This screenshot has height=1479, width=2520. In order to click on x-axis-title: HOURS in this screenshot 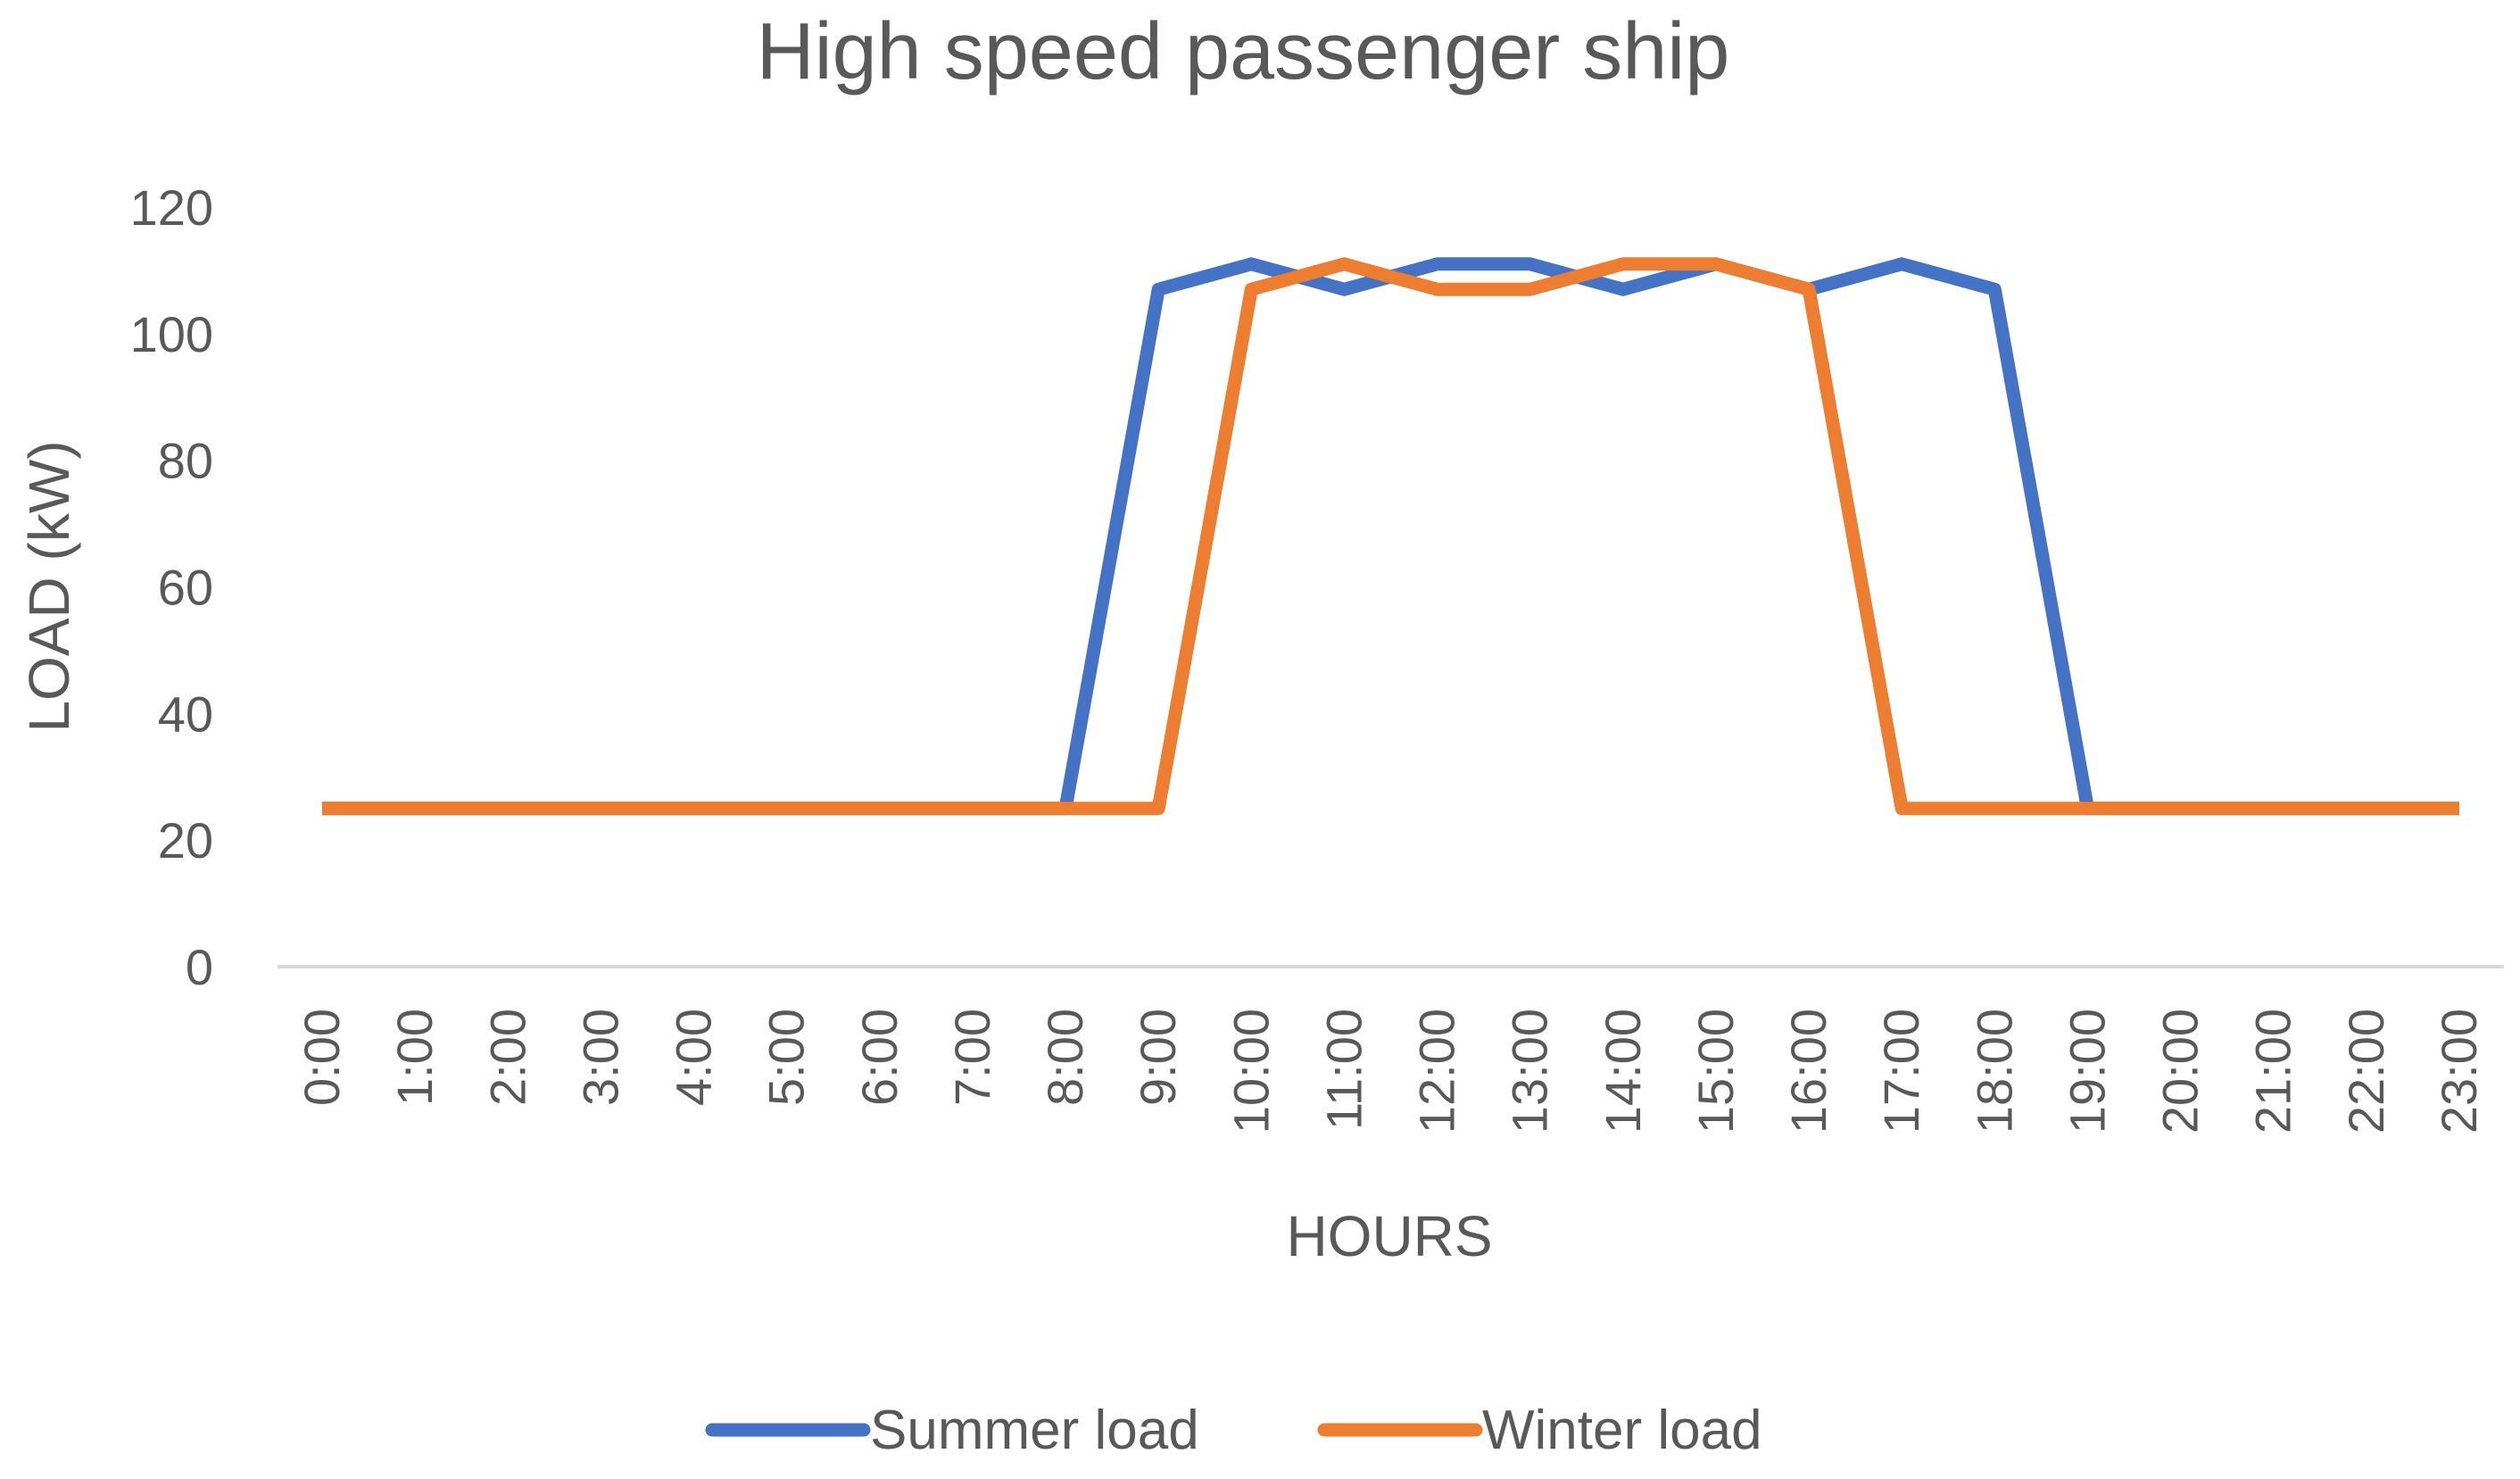, I will do `click(1389, 1236)`.